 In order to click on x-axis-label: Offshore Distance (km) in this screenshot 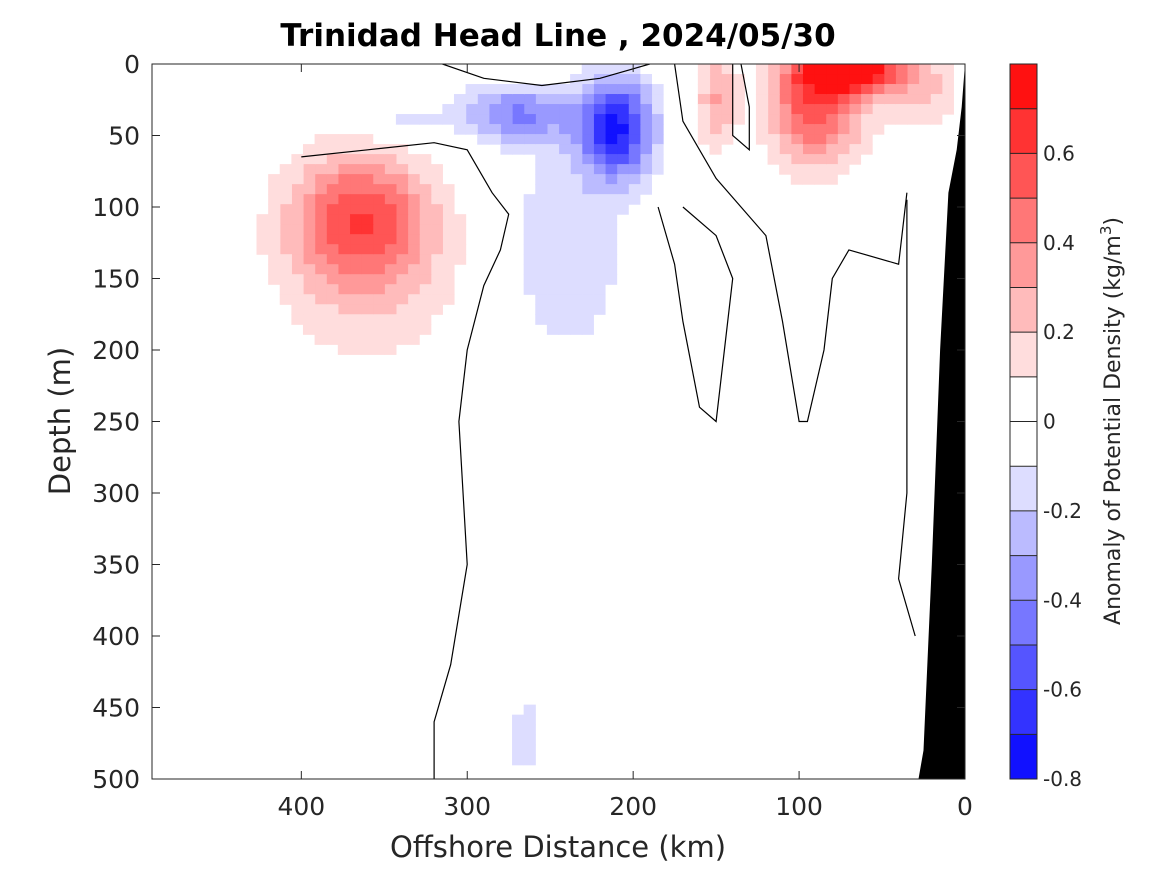, I will do `click(558, 847)`.